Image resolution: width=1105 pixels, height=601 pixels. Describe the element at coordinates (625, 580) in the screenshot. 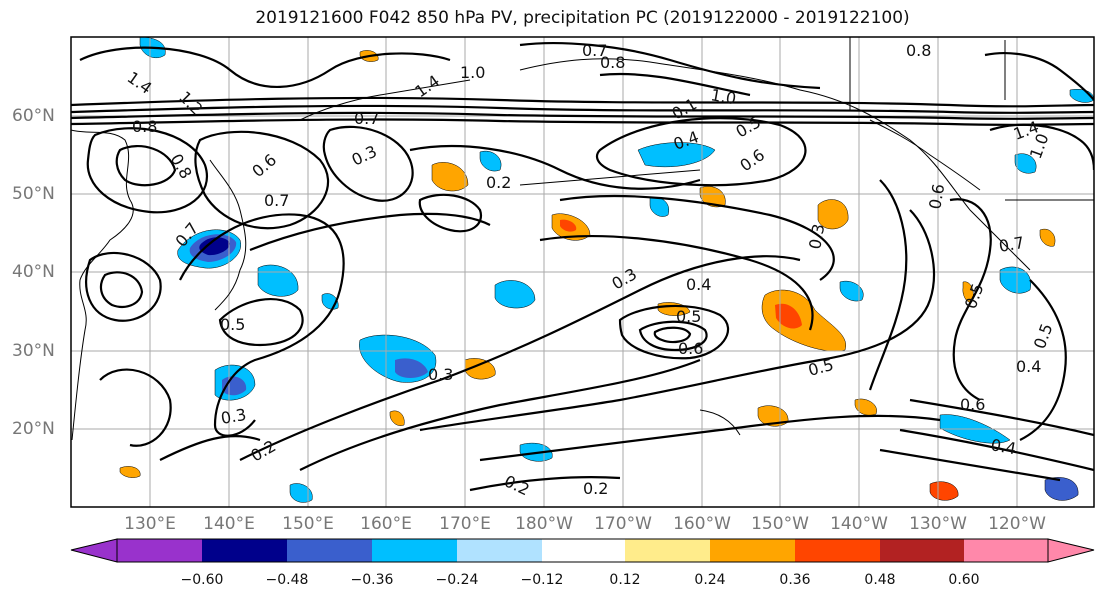

I see `colorbar-tick-label: 0.12` at that location.